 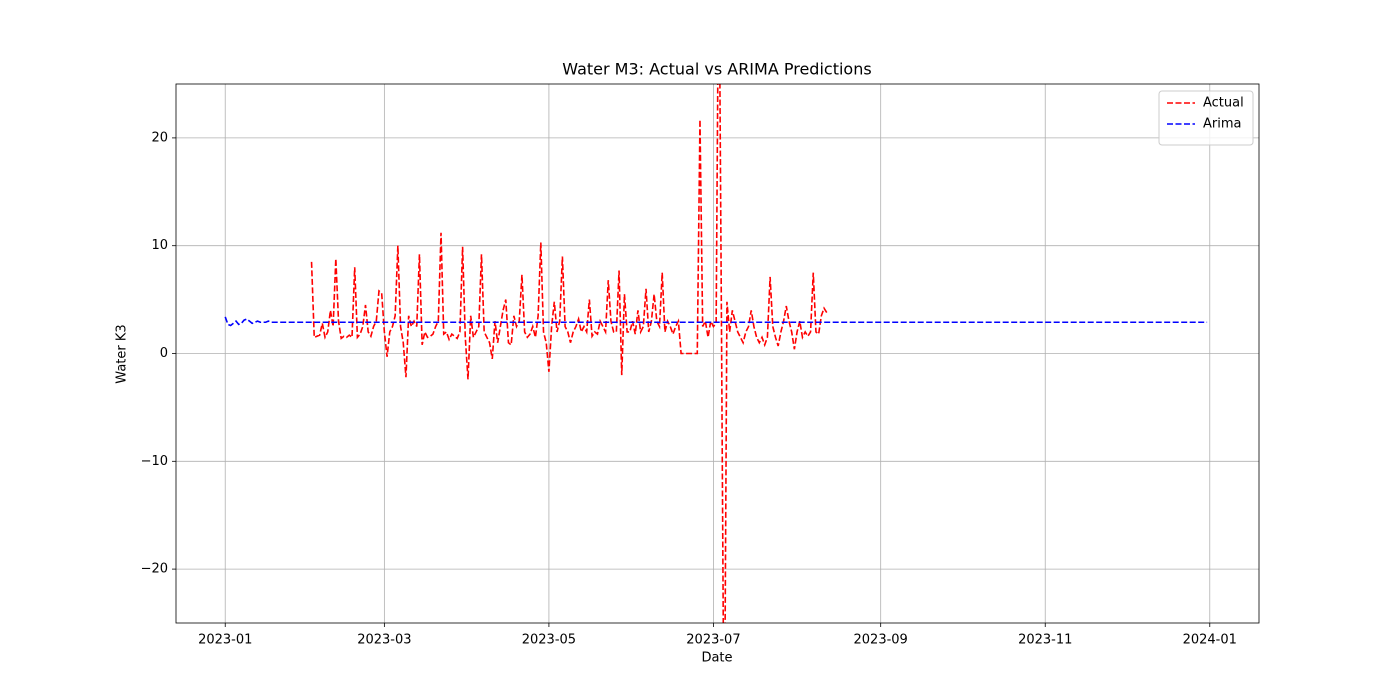 I want to click on y-axis-label: Water K3, so click(x=122, y=353).